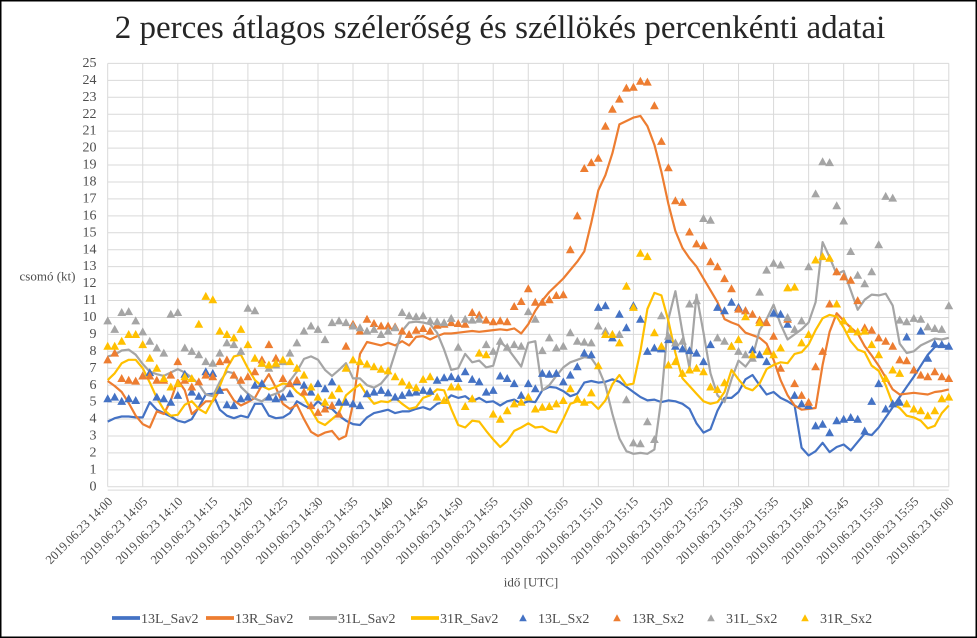  I want to click on svg-text: 8, so click(93, 351).